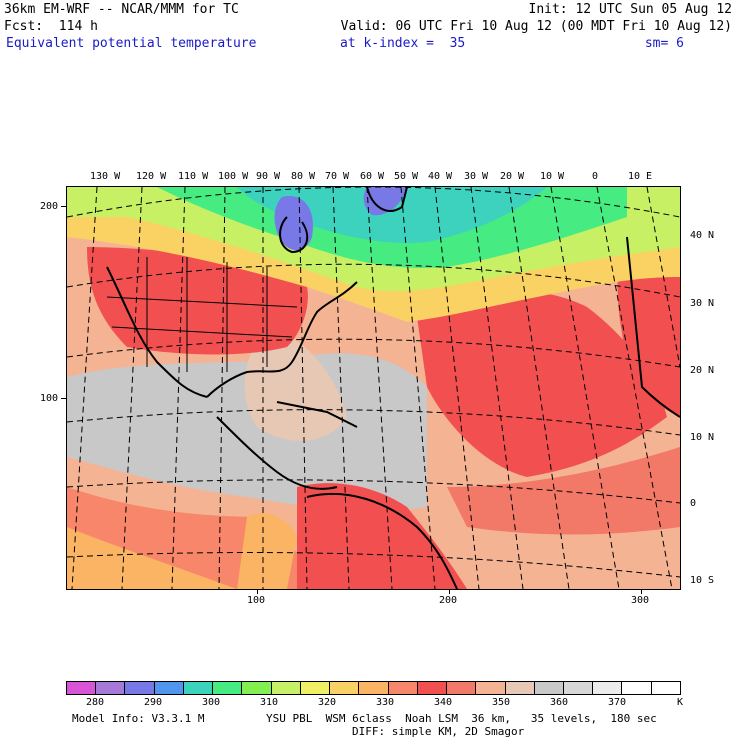 The width and height of the screenshot is (740, 740). What do you see at coordinates (294, 235) in the screenshot?
I see `hudson-bay-coast` at bounding box center [294, 235].